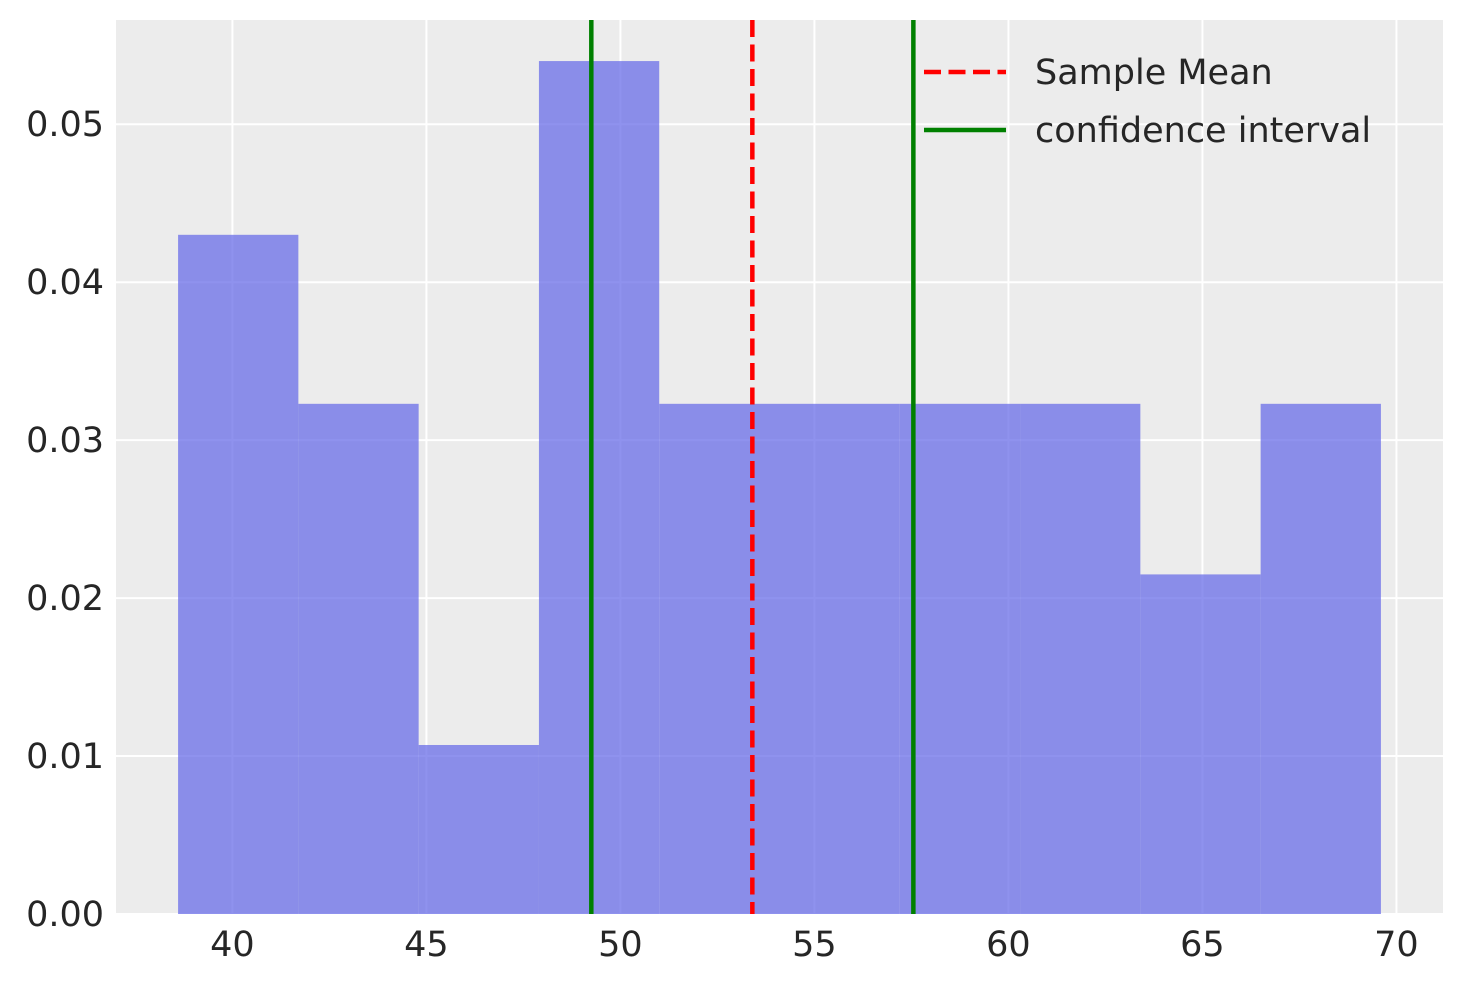 The image size is (1463, 983). Describe the element at coordinates (1396, 945) in the screenshot. I see `x-tick-label: 70` at that location.